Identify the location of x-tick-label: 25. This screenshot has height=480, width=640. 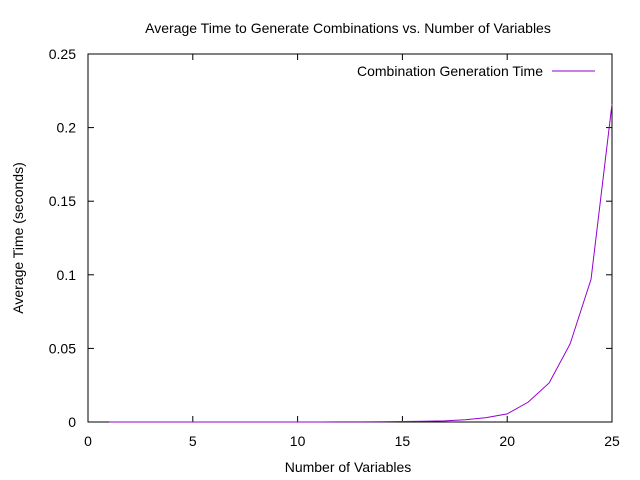
(612, 441).